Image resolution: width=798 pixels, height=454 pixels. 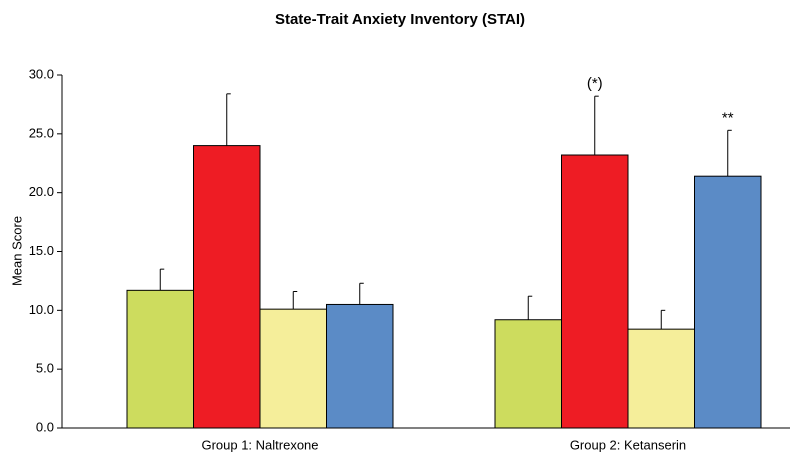 What do you see at coordinates (41, 250) in the screenshot?
I see `y-tick-label: 15.0` at bounding box center [41, 250].